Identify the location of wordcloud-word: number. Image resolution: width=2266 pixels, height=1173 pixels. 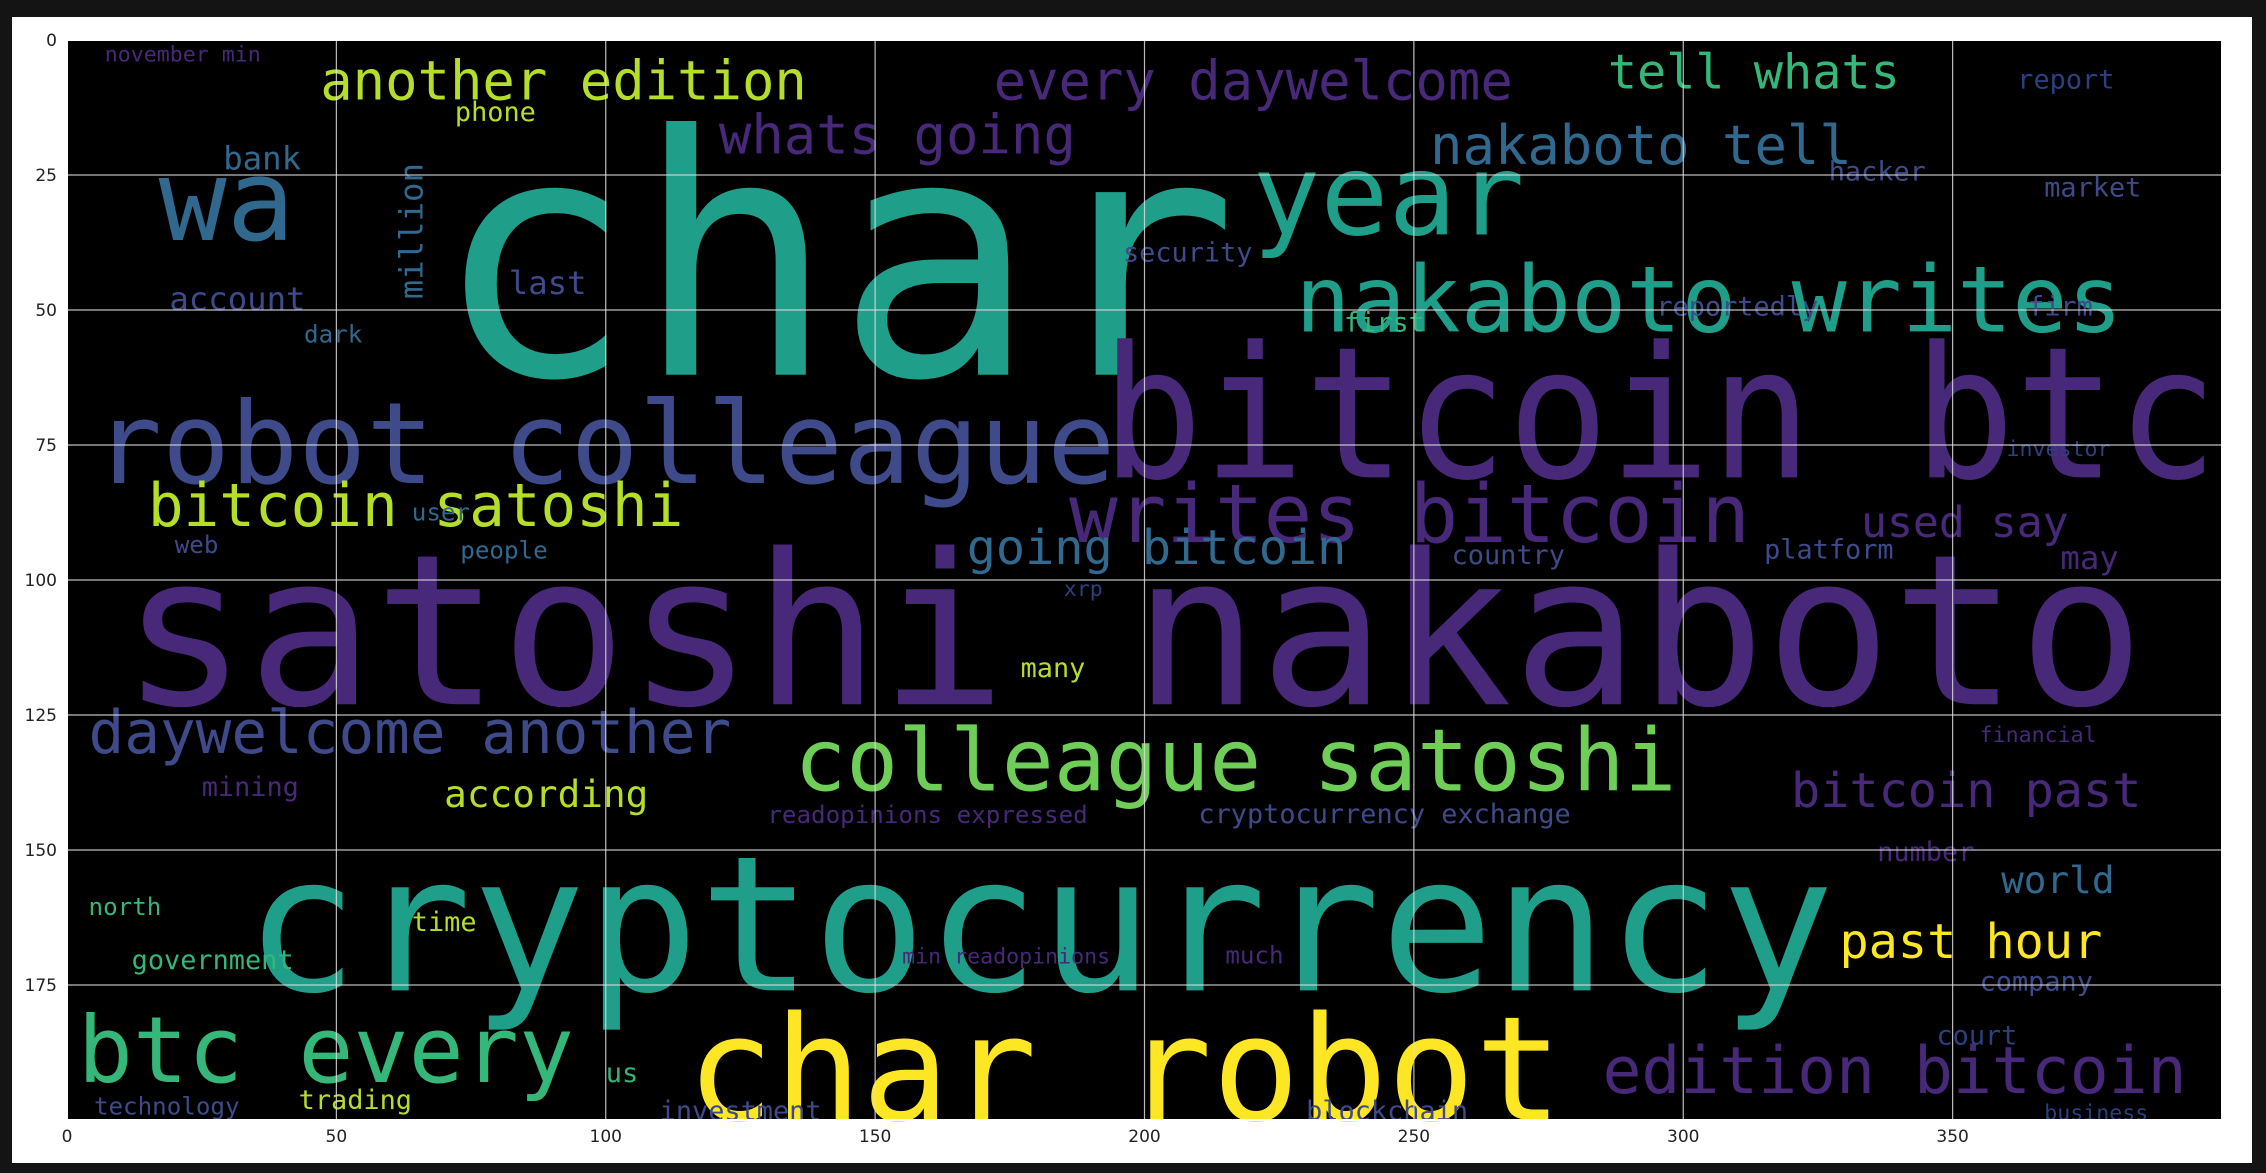
(1925, 852).